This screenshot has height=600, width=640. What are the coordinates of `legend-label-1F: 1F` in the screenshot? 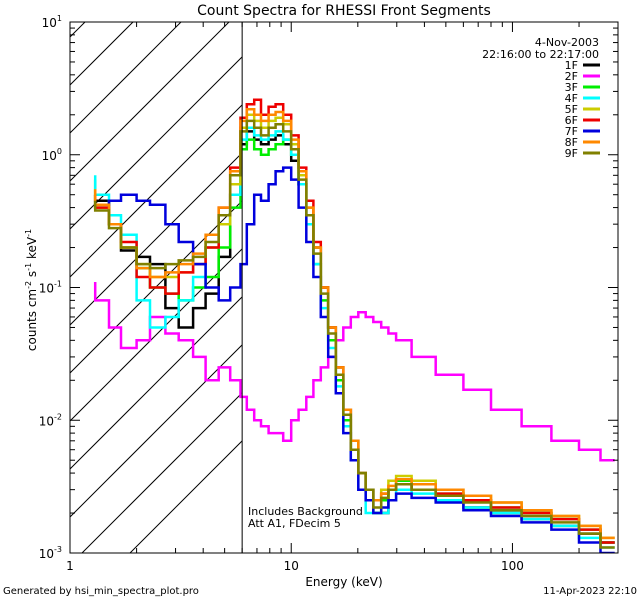 It's located at (571, 65).